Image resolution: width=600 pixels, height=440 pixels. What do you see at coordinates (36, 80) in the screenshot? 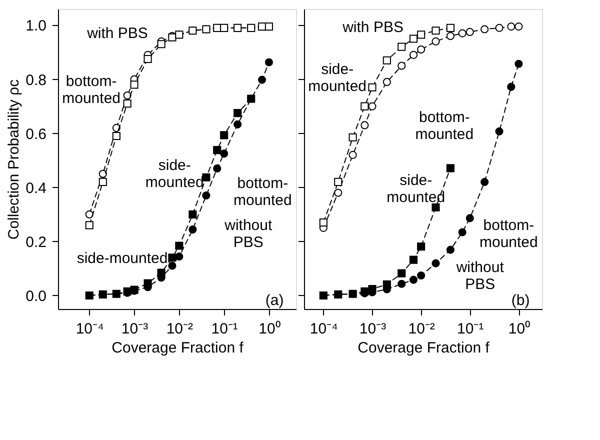
I see `y-tick-label: 0.8` at bounding box center [36, 80].